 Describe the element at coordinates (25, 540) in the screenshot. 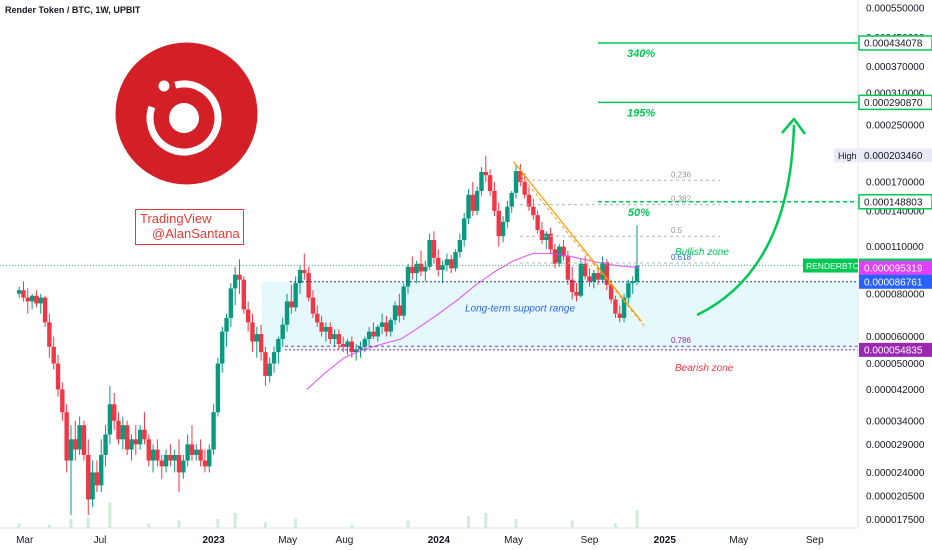

I see `time-tick-label: Mar` at that location.